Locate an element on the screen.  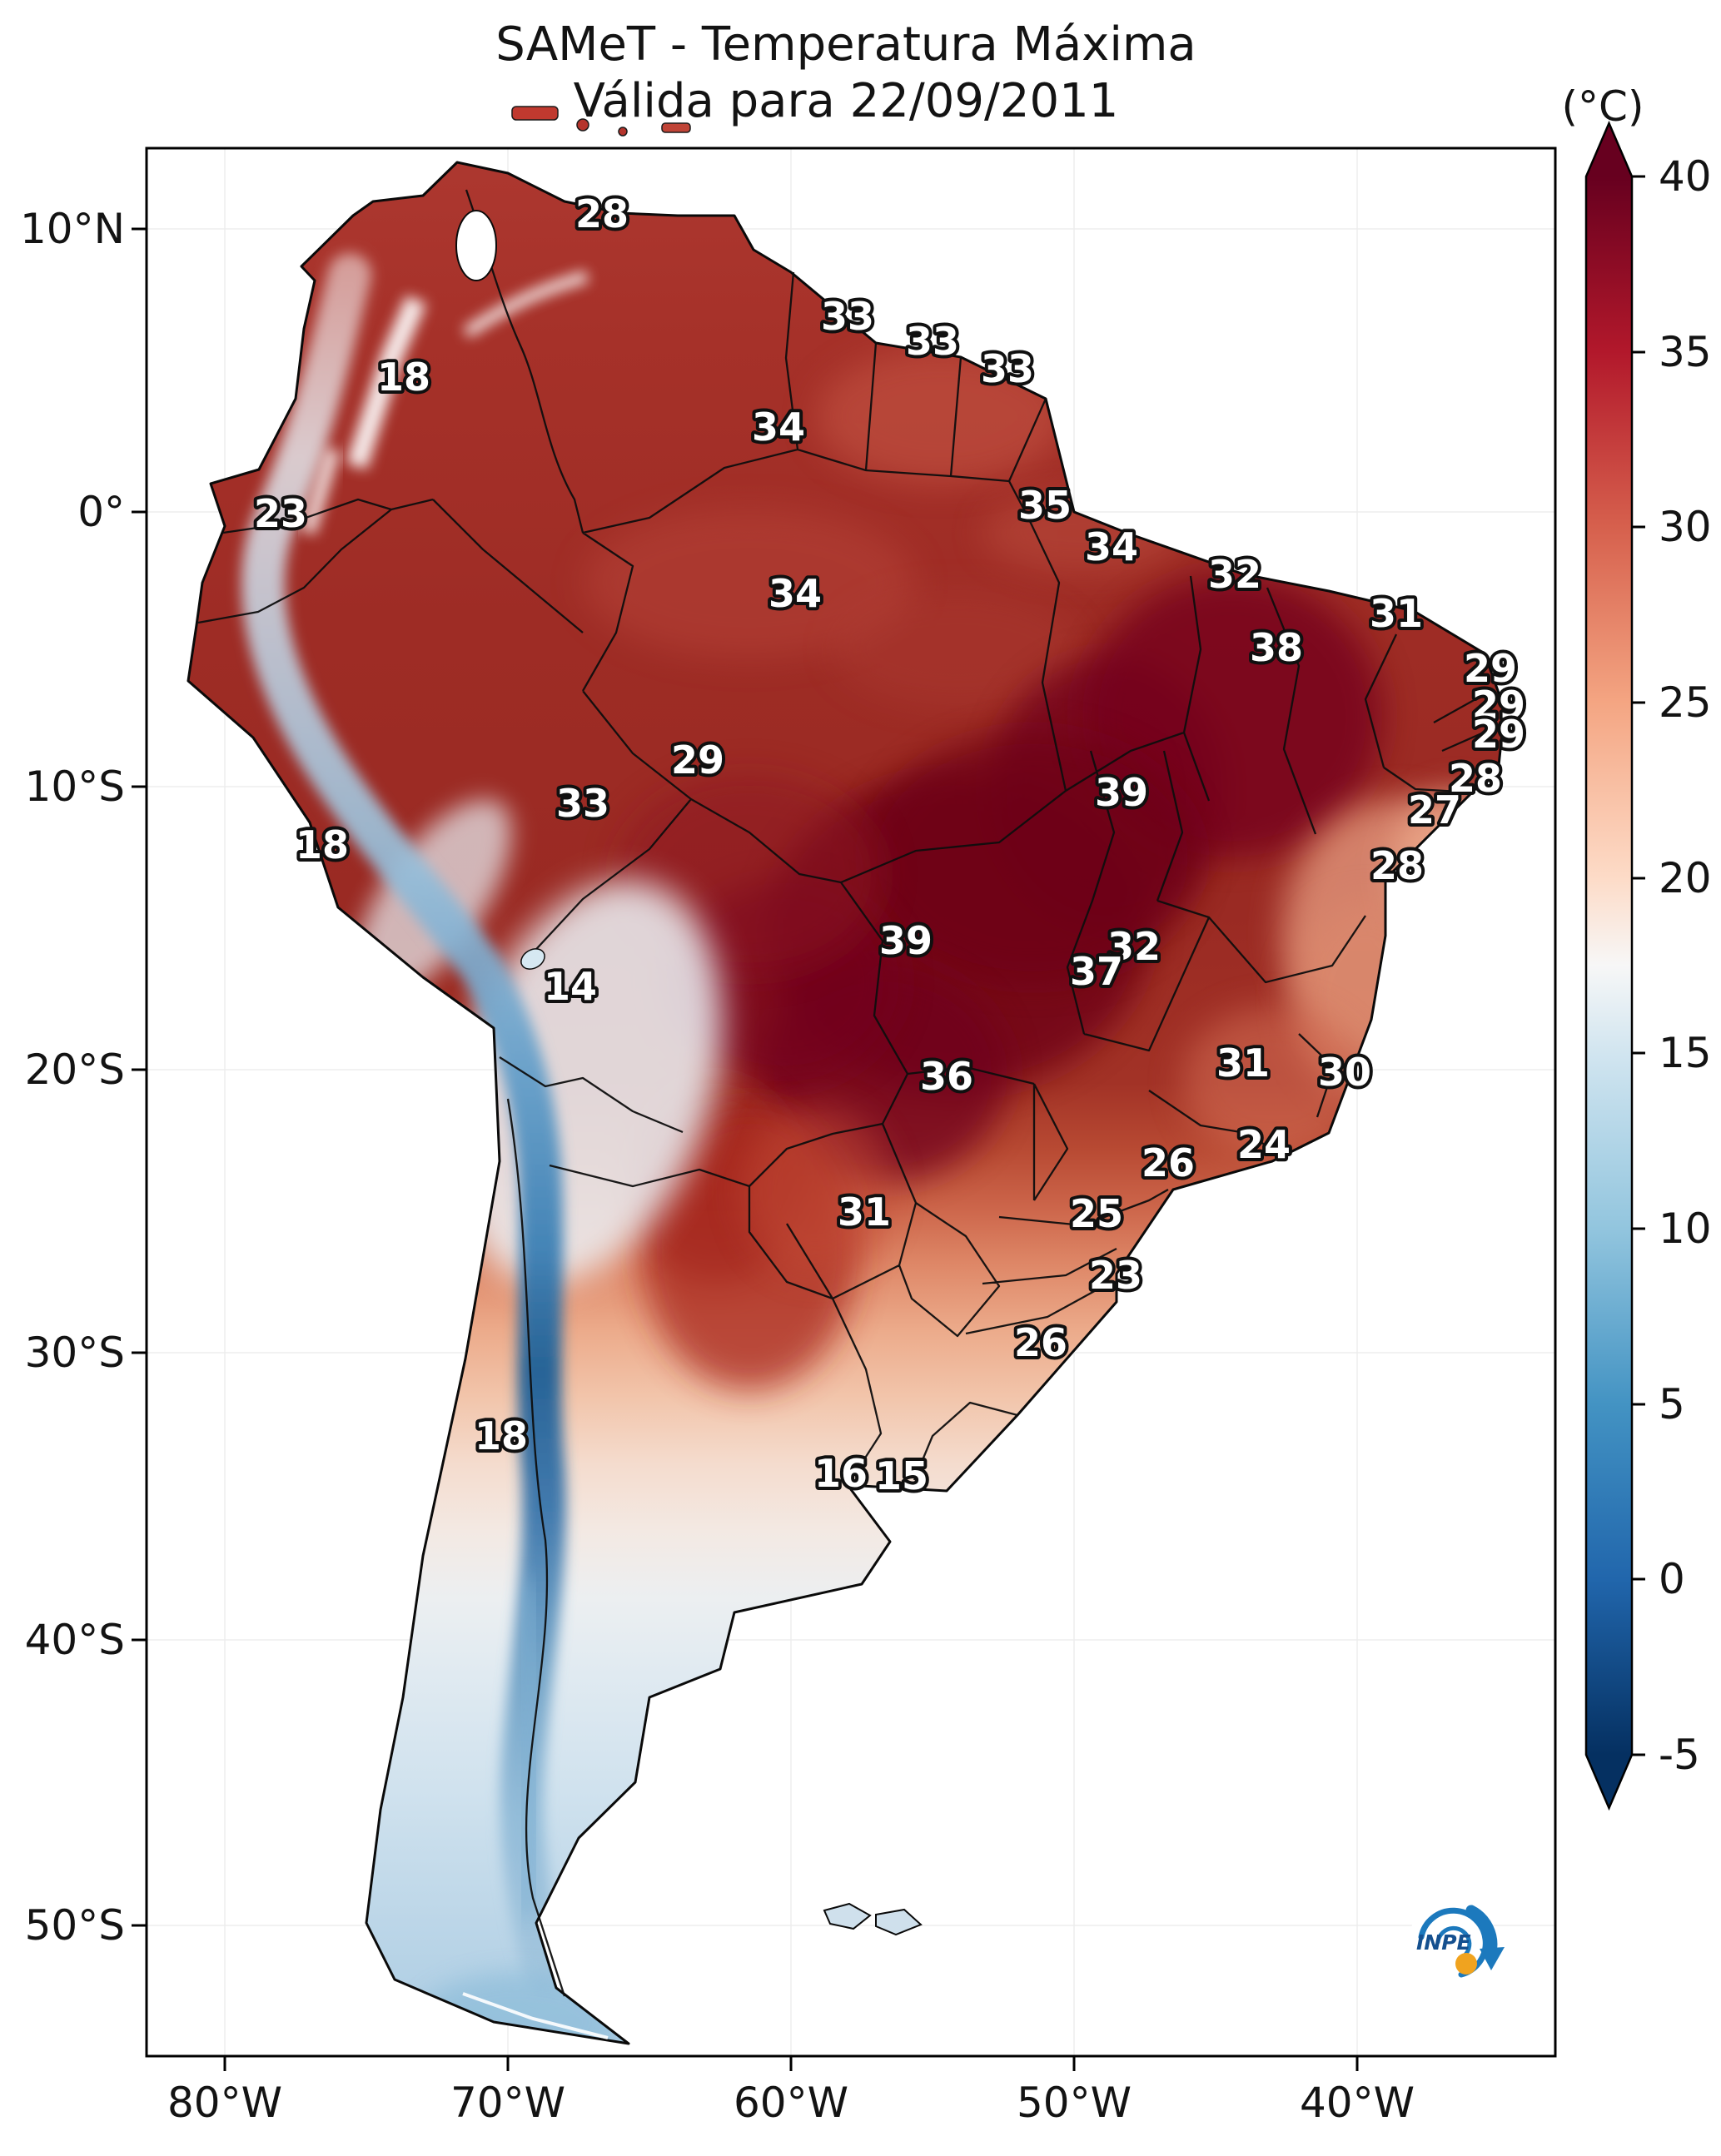
colorbar-unit-label: (°C) is located at coordinates (1603, 106).